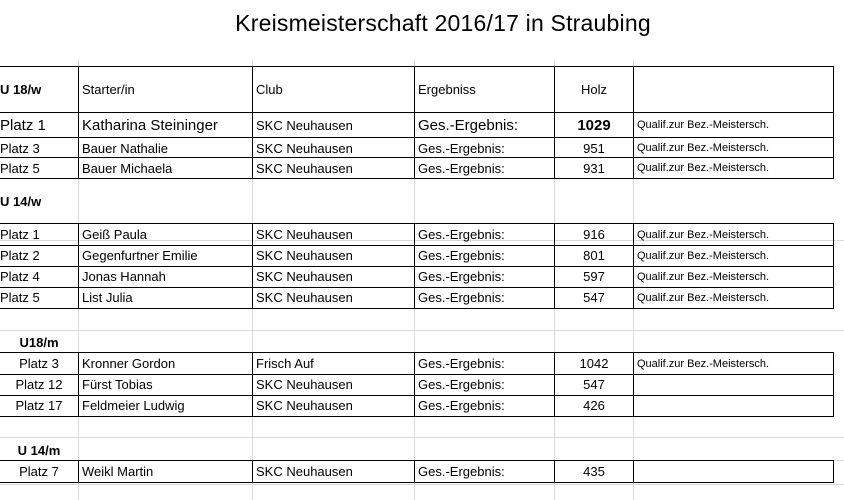 This screenshot has height=500, width=844. What do you see at coordinates (417, 342) in the screenshot?
I see `section-label-row: U18/m` at bounding box center [417, 342].